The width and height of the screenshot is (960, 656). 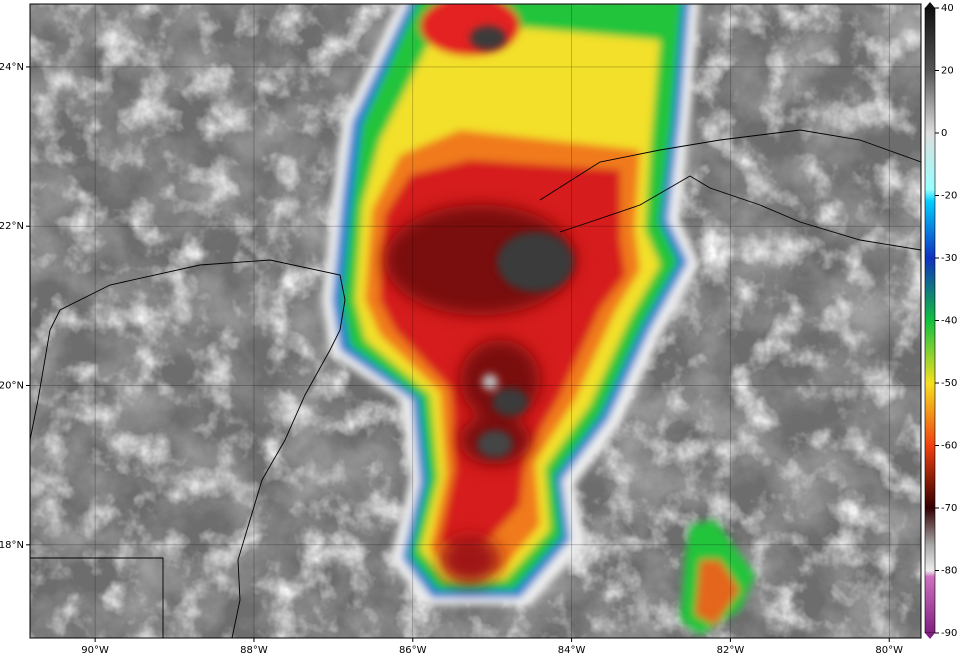 What do you see at coordinates (949, 446) in the screenshot?
I see `colorbar-tick-label: -60` at bounding box center [949, 446].